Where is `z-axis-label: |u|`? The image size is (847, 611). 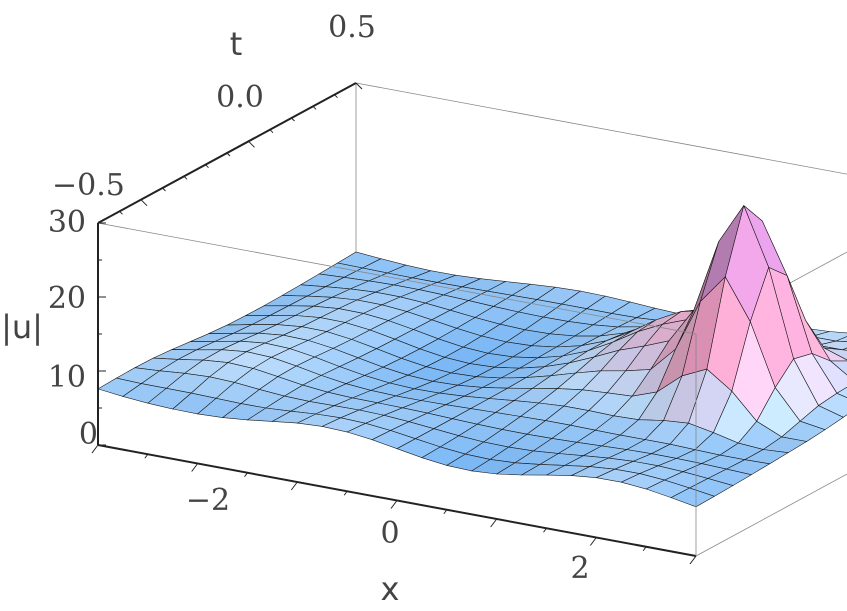 z-axis-label: |u| is located at coordinates (22, 327).